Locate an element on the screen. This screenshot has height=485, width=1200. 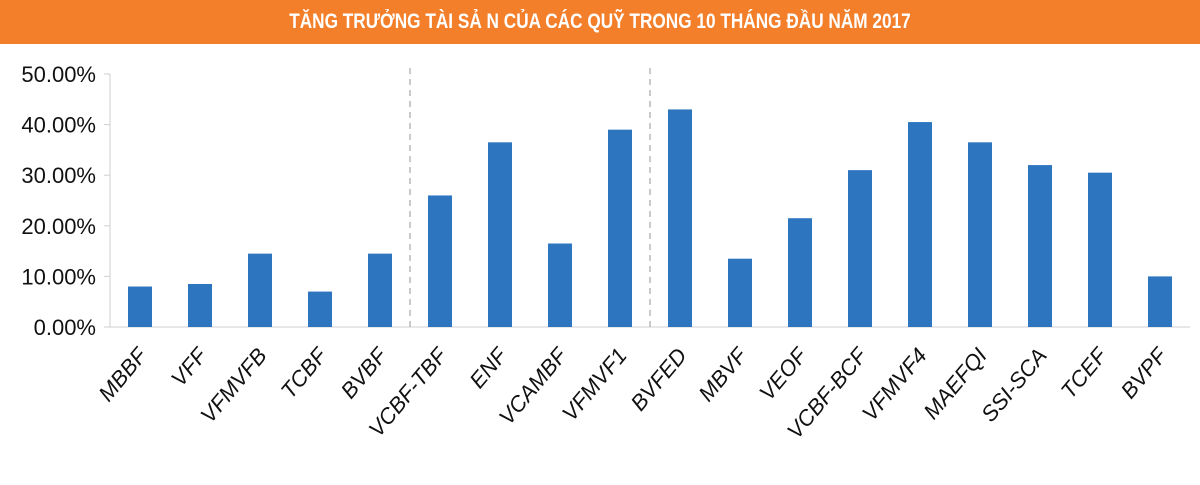
bar-bvfed is located at coordinates (680, 218).